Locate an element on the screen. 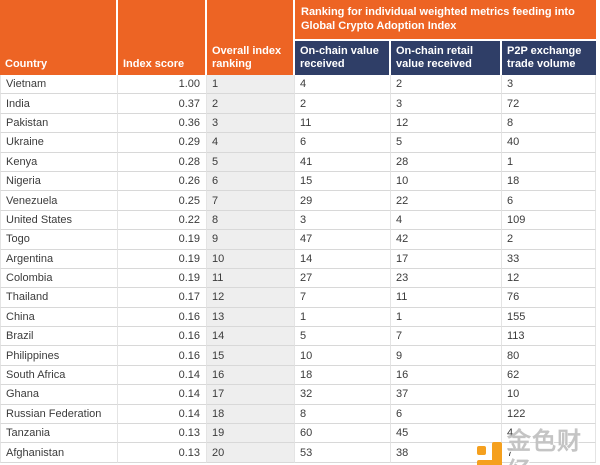 The height and width of the screenshot is (465, 600). col-header-onchain-value: On-chain value received is located at coordinates (343, 58).